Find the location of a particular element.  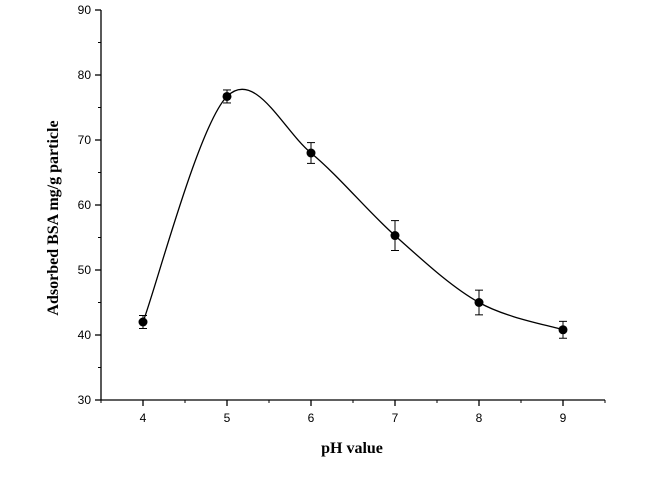

y-axis-title: Adsorbed BSA mg/g particle is located at coordinates (53, 217).